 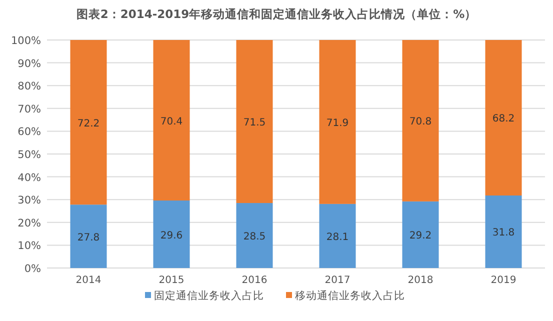 What do you see at coordinates (30, 64) in the screenshot?
I see `y-tick-label: 90%` at bounding box center [30, 64].